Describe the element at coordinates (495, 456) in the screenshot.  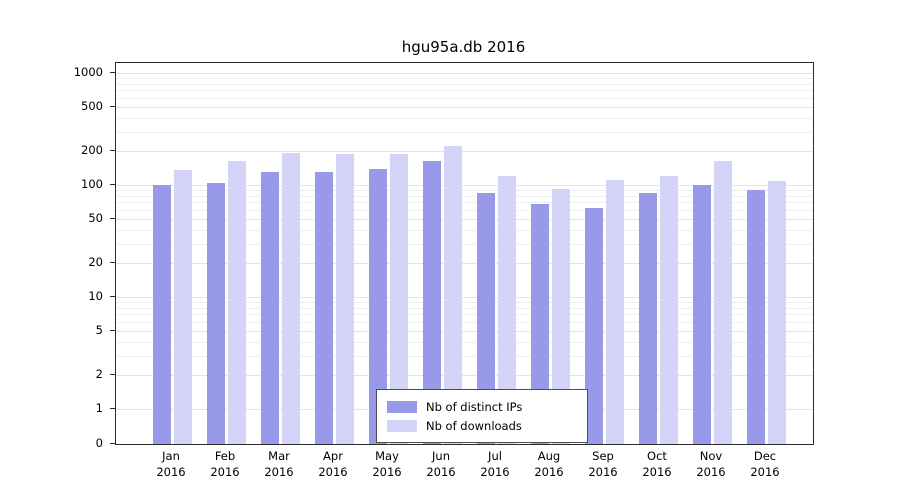
I see `x-tick-month: Jul` at that location.